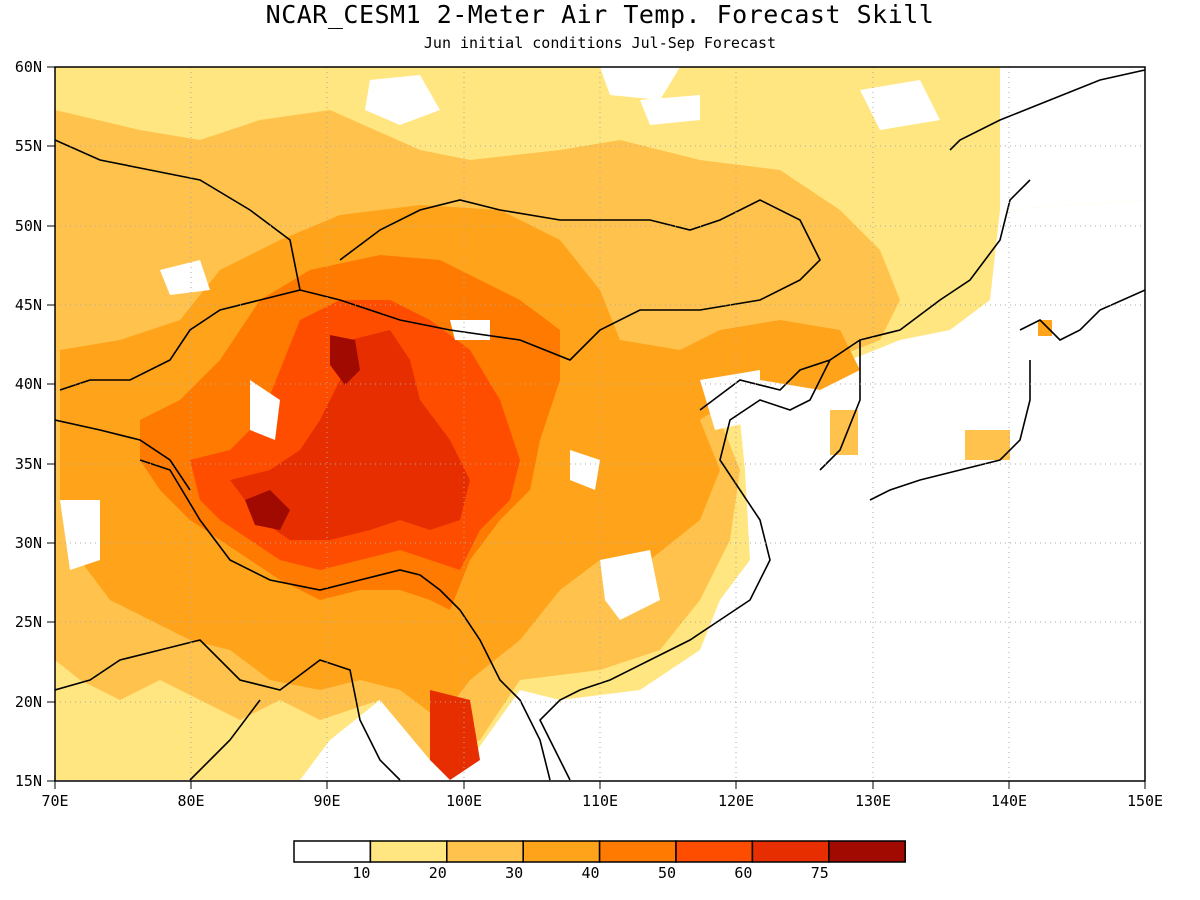  I want to click on border-tibet-himalaya, so click(345, 620).